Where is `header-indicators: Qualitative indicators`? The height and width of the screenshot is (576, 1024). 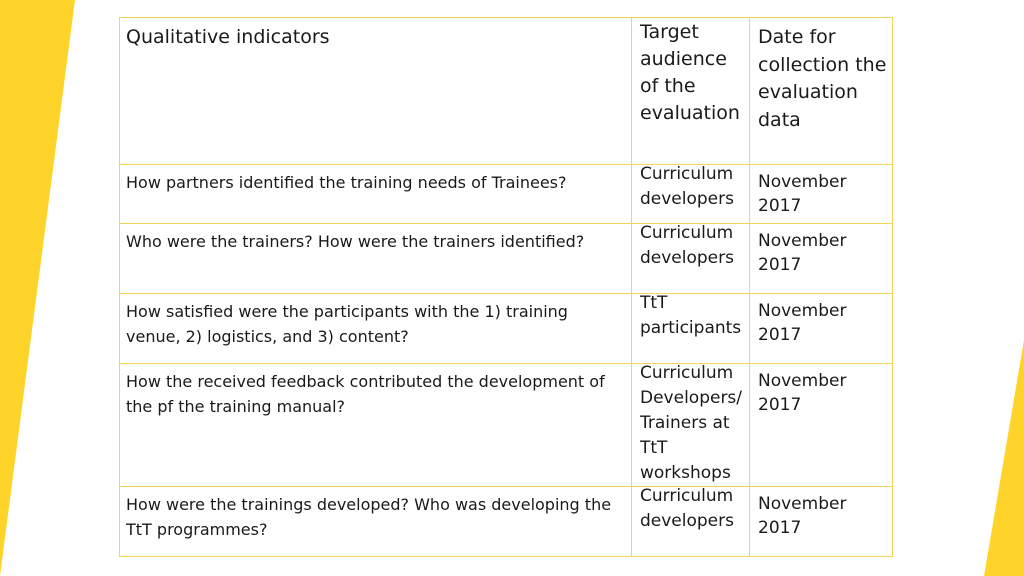 header-indicators: Qualitative indicators is located at coordinates (228, 37).